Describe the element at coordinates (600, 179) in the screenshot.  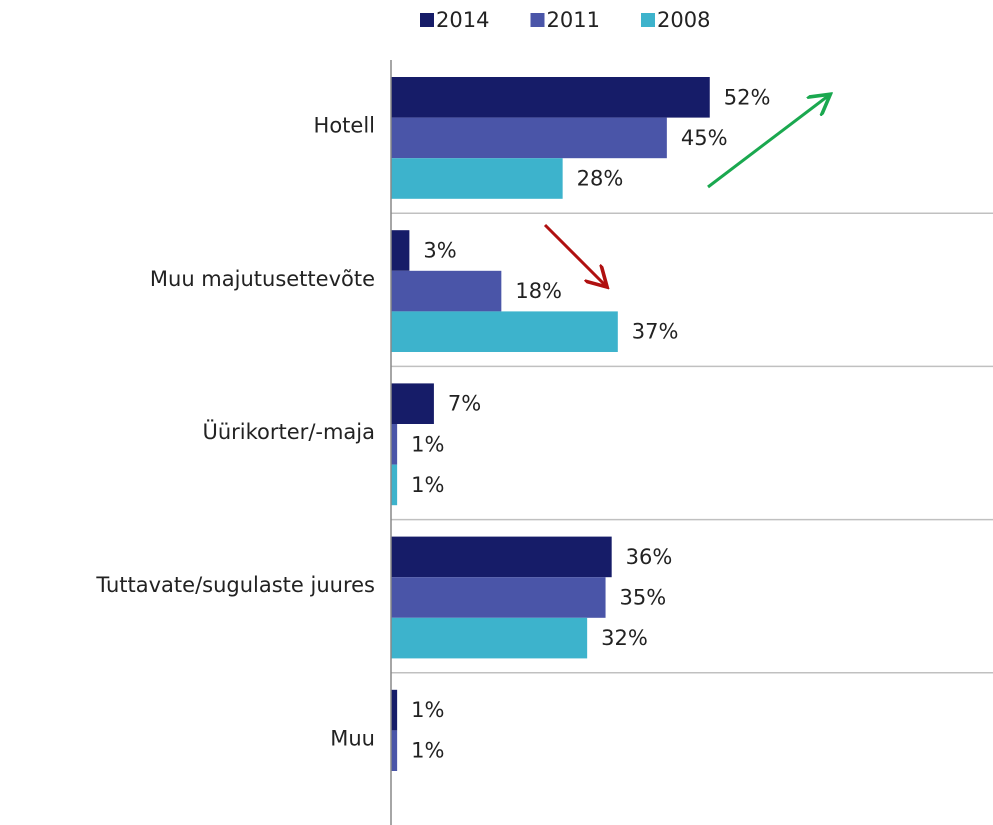
I see `value-label: 28%` at that location.